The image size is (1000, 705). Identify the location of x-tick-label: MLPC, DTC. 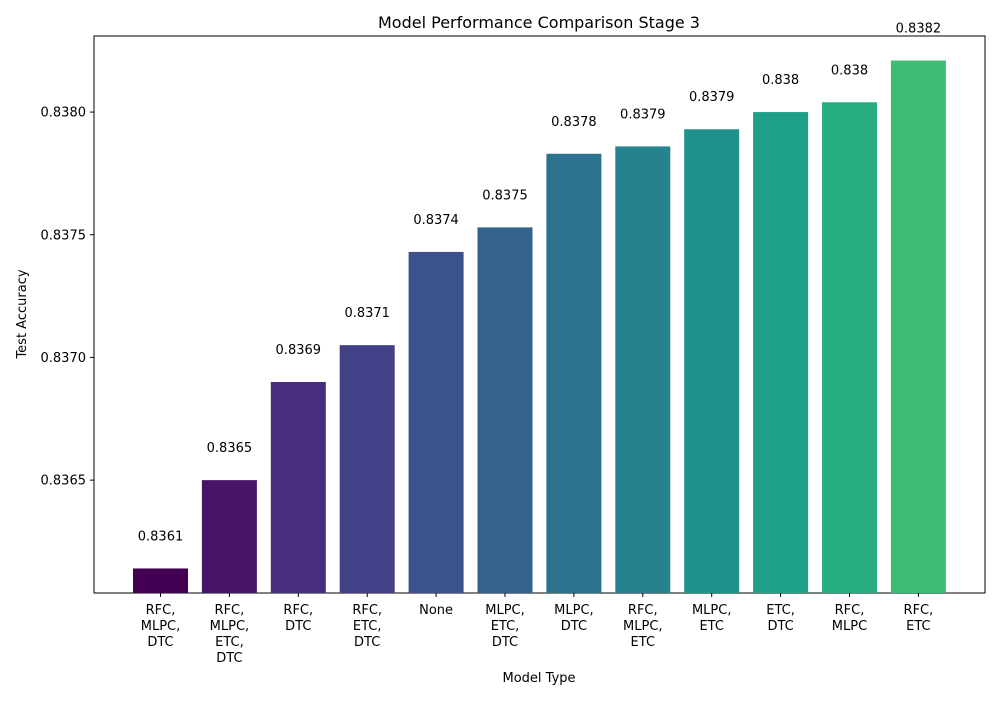
(574, 618).